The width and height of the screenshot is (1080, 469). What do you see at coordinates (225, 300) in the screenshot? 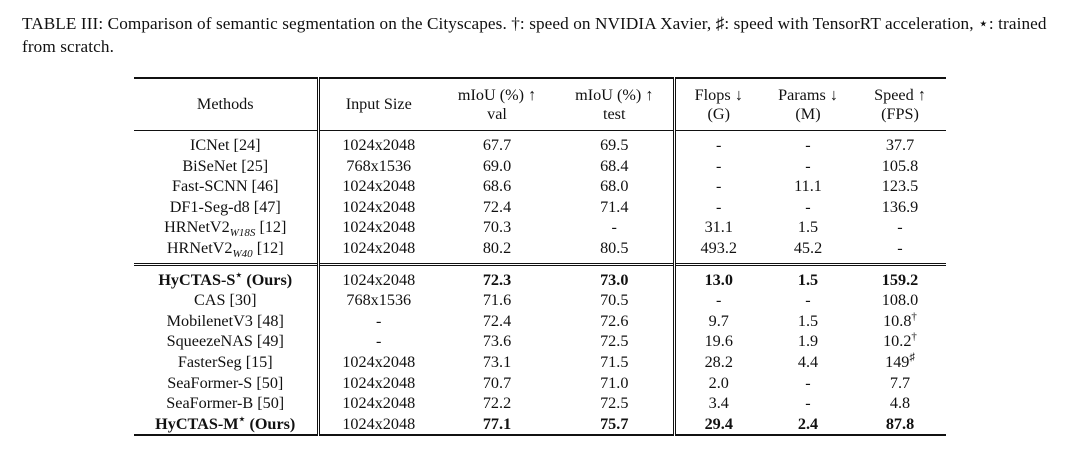
I see `method-name: CAS [30]` at bounding box center [225, 300].